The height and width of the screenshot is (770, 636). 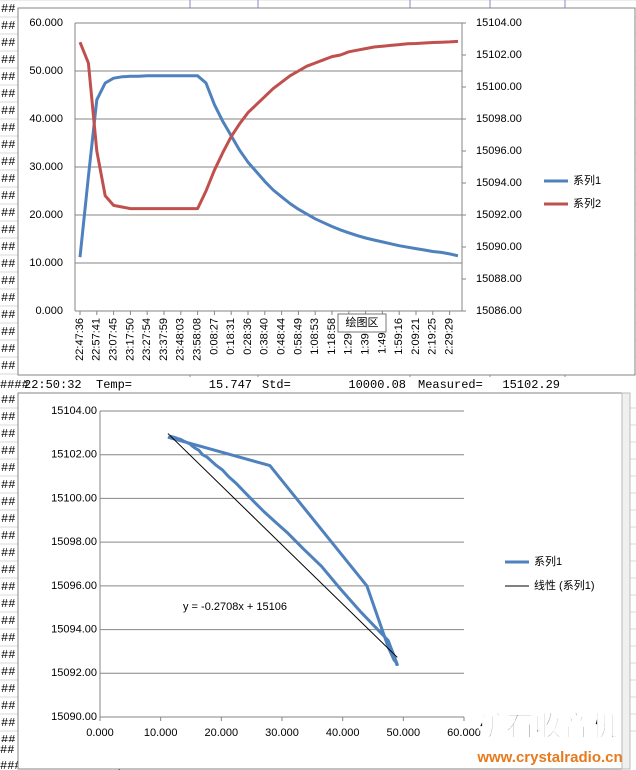 I want to click on x-tick-label: 22:47:36, so click(x=80, y=339).